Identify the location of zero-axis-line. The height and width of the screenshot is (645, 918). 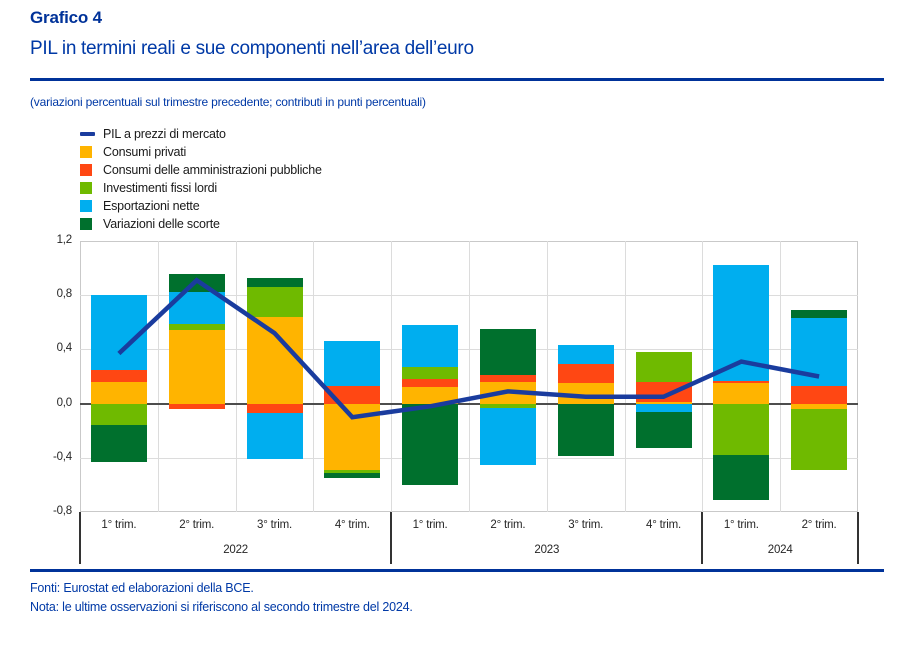
(469, 403).